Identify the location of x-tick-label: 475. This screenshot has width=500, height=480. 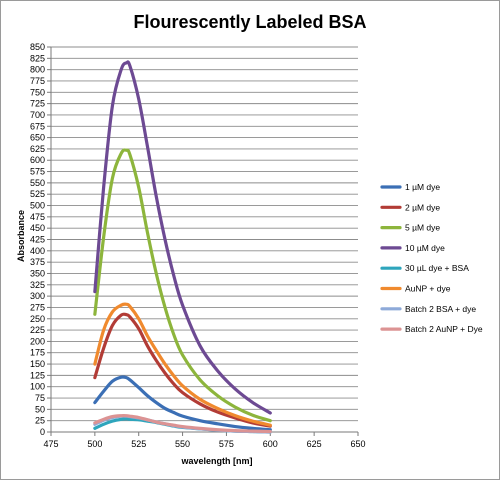
(50, 444).